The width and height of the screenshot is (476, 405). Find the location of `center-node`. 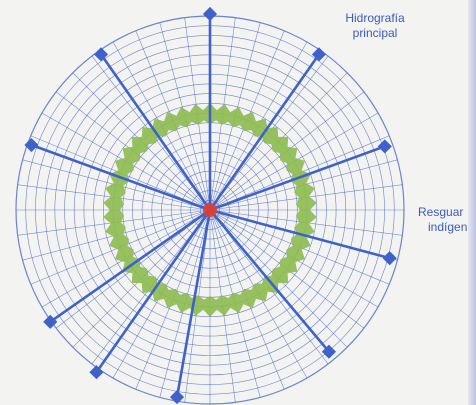

center-node is located at coordinates (210, 210).